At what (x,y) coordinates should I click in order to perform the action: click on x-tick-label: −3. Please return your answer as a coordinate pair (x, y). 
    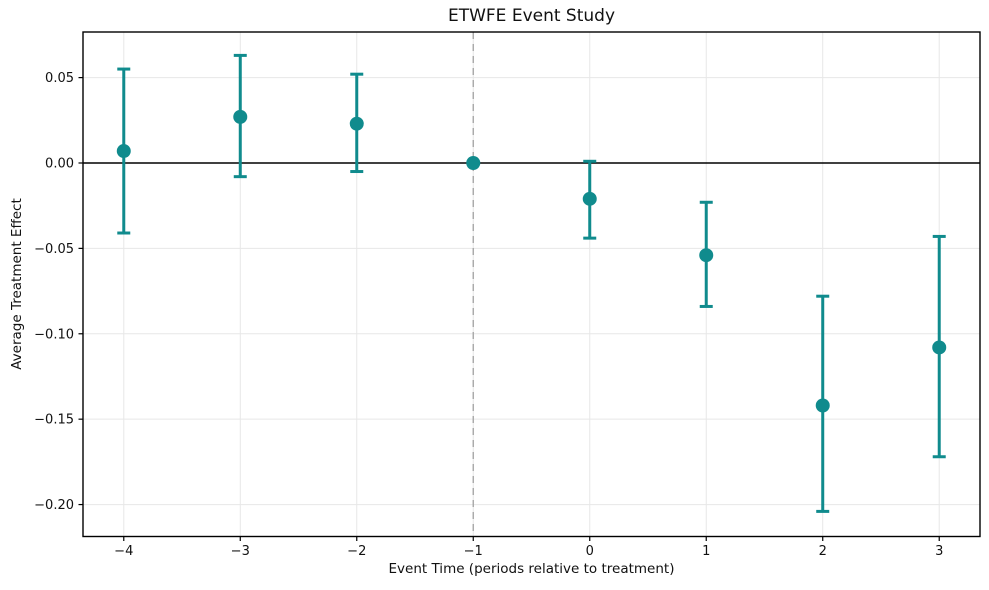
    Looking at the image, I should click on (240, 551).